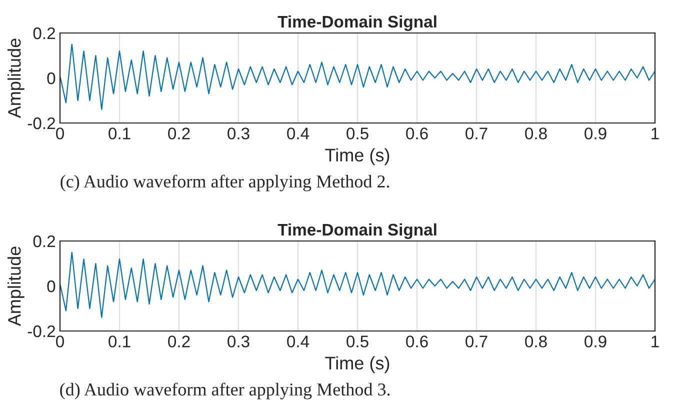 The height and width of the screenshot is (416, 682). Describe the element at coordinates (225, 391) in the screenshot. I see `text: (d) Audio waveform after applying Method 3.` at that location.